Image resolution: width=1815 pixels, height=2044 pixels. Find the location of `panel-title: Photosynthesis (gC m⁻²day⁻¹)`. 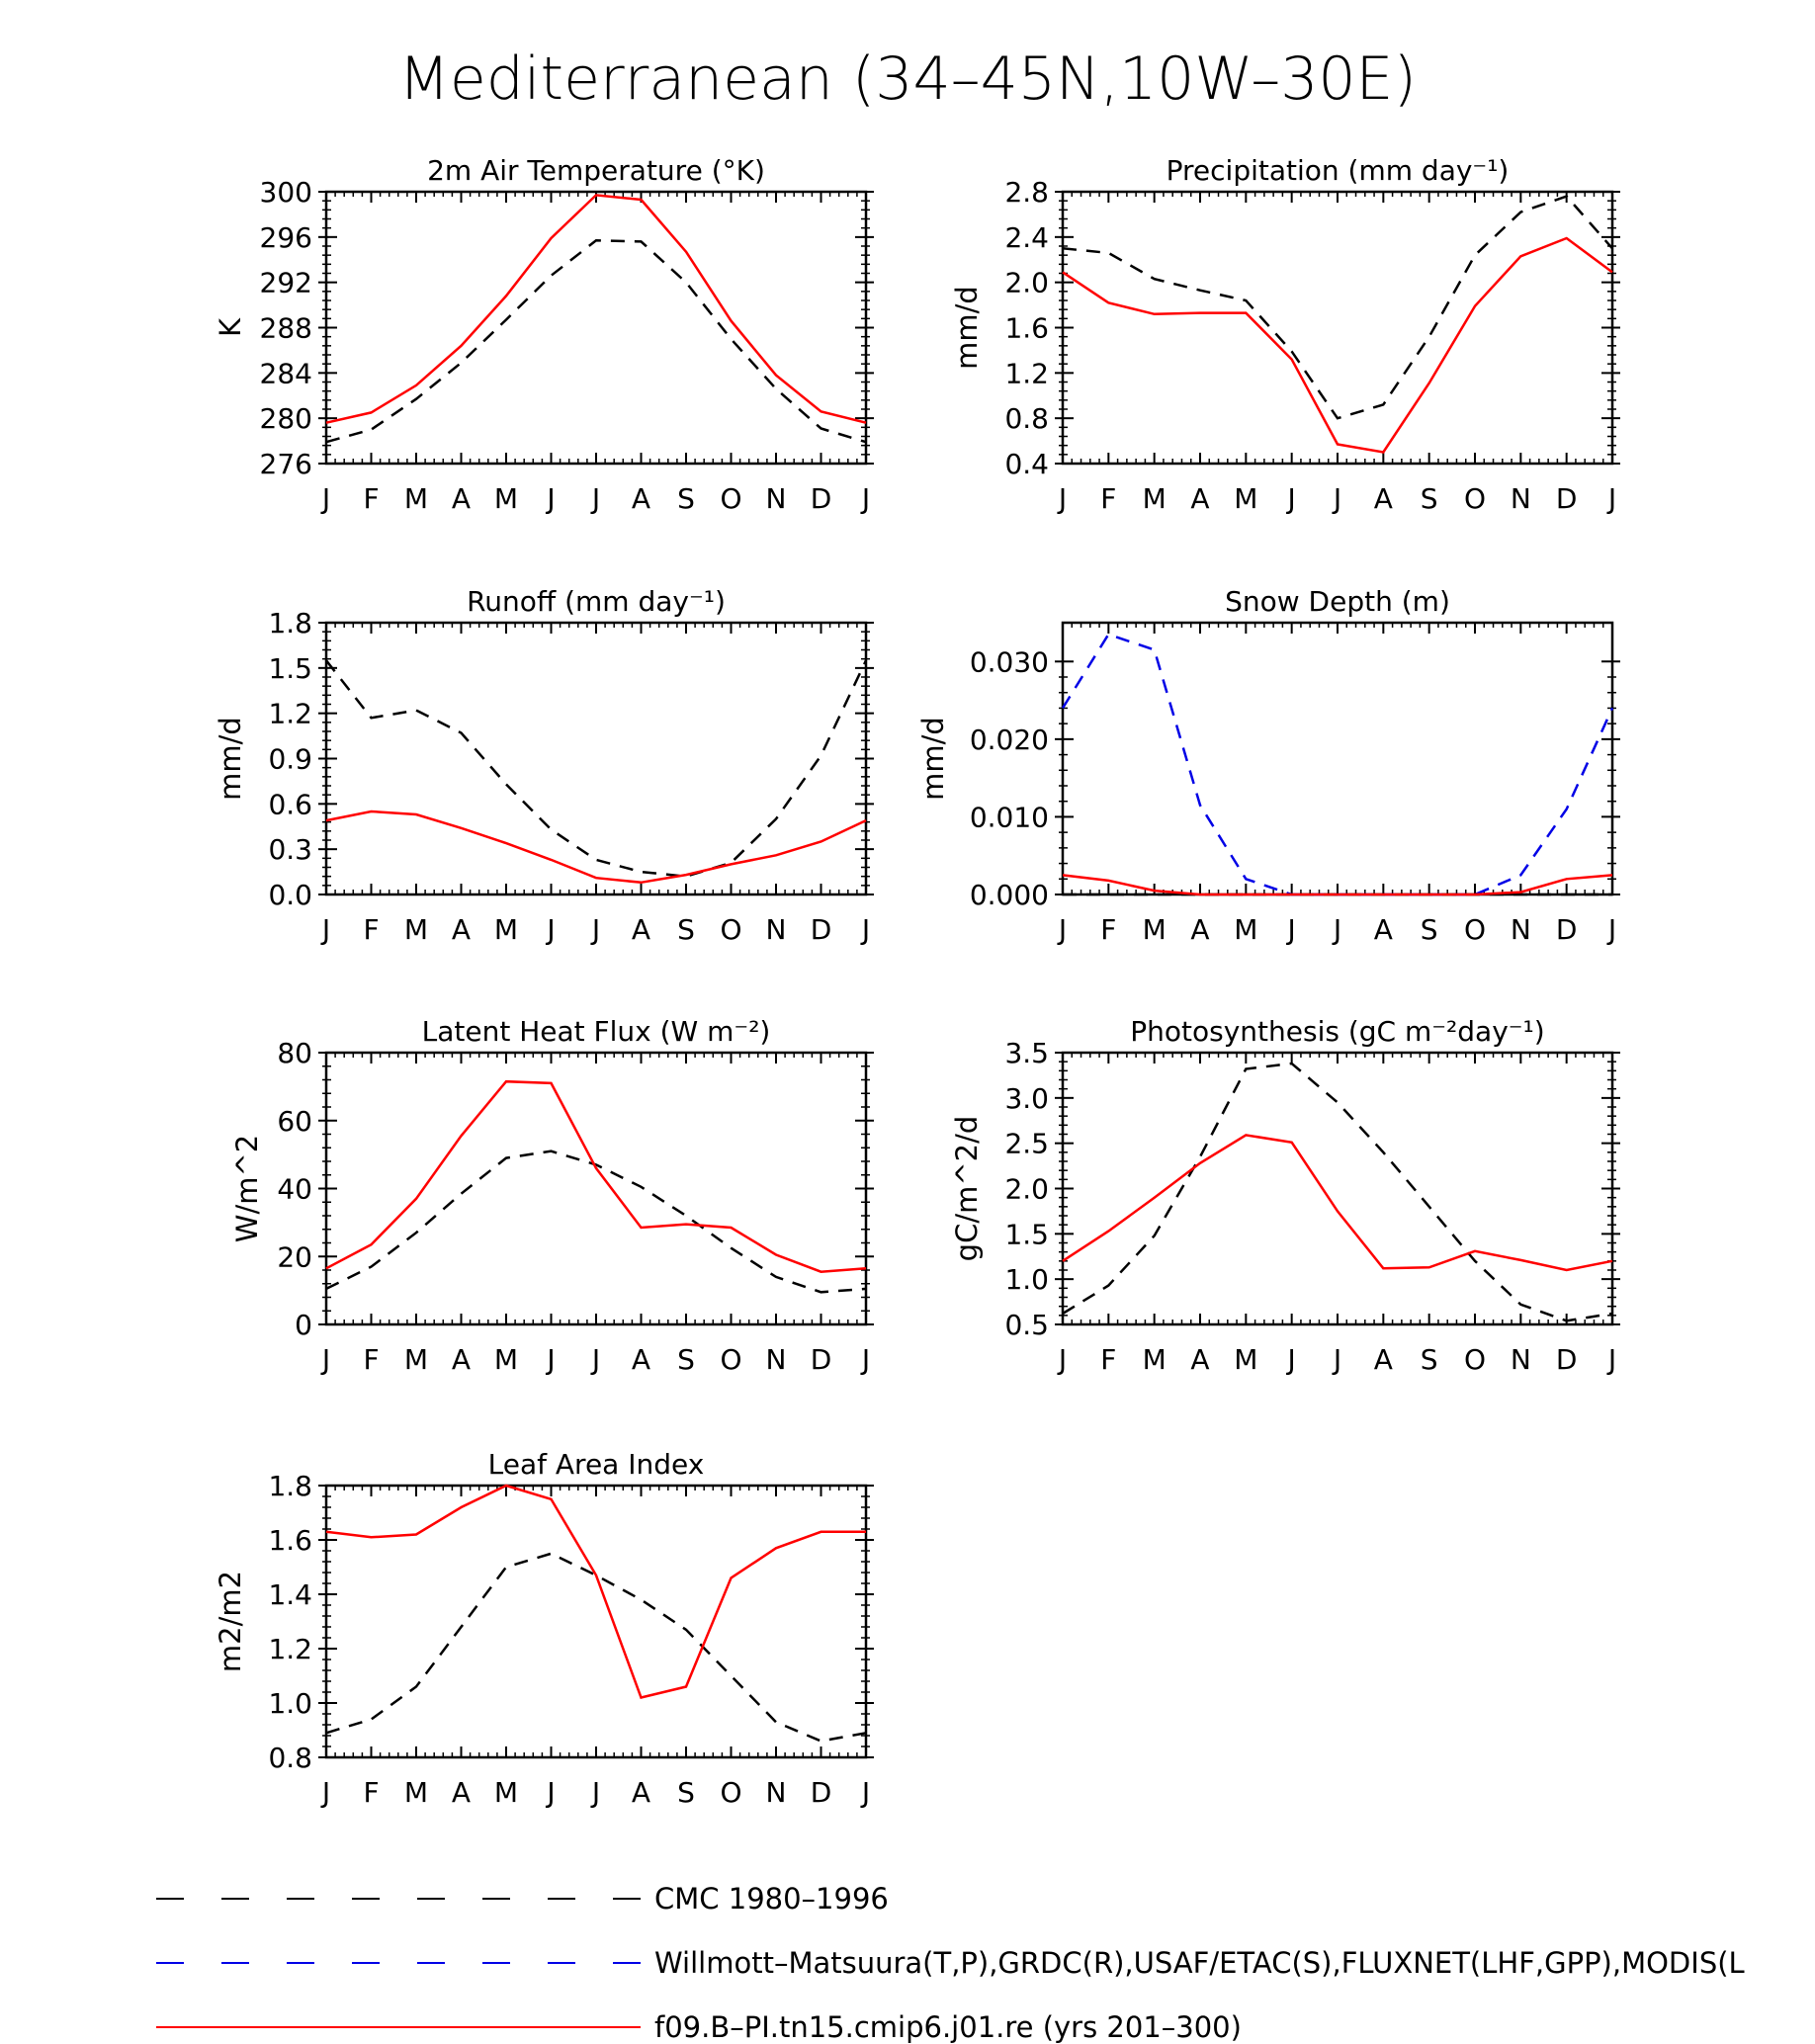

panel-title: Photosynthesis (gC m⁻²day⁻¹) is located at coordinates (1337, 1032).